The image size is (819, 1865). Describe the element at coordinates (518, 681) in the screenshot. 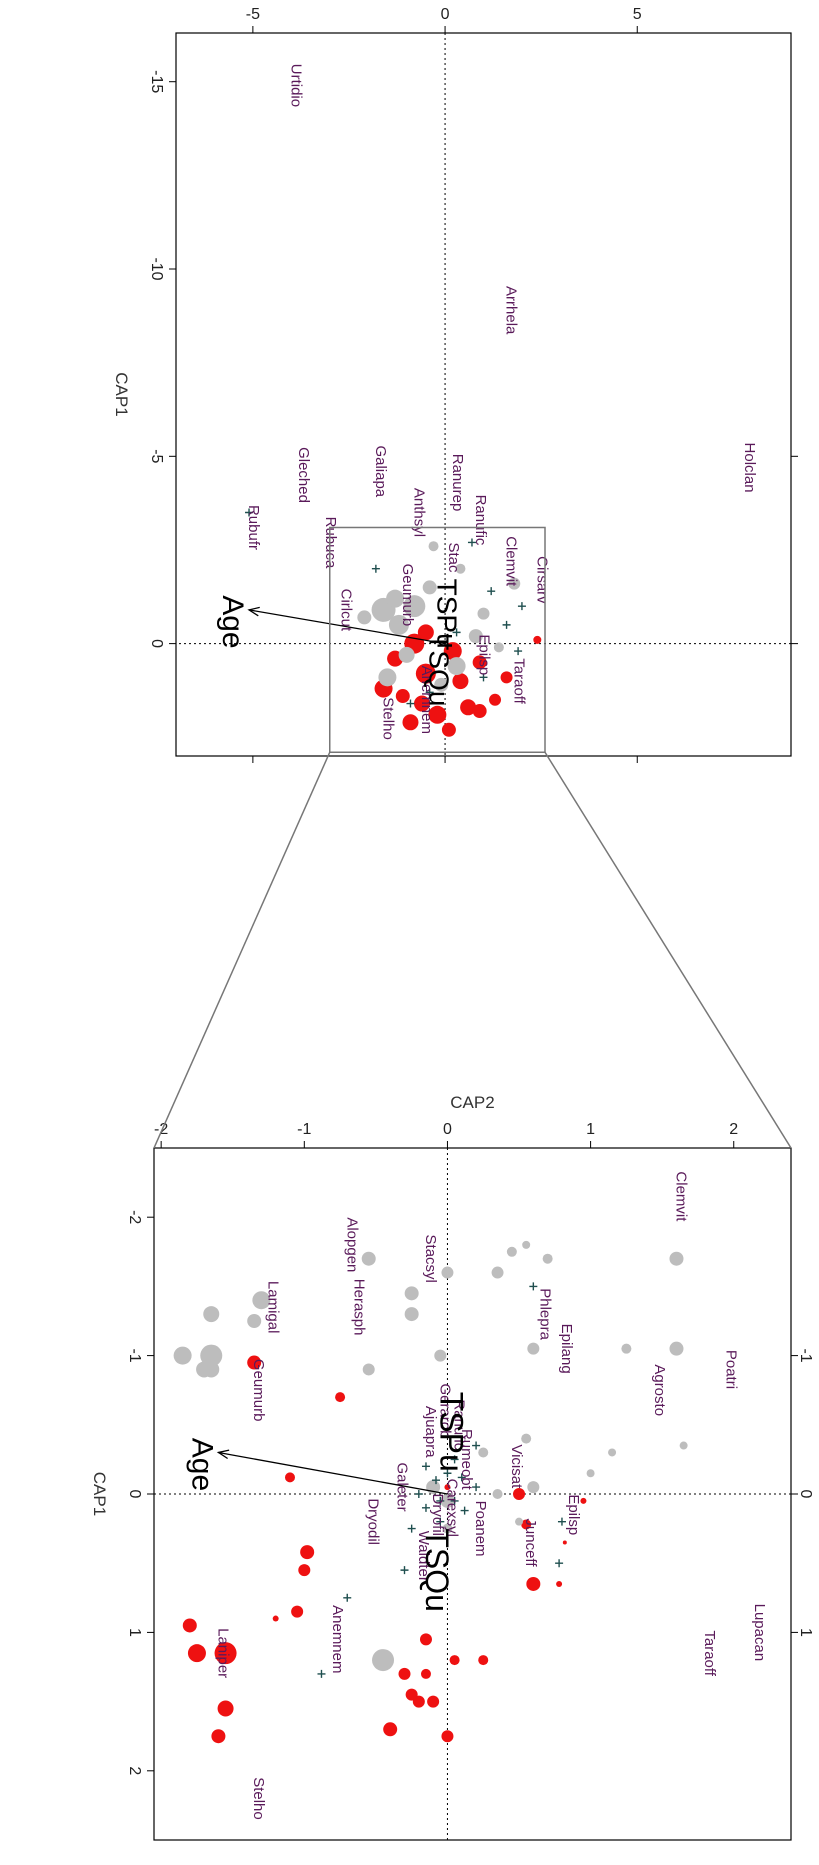

I see `species-label: Taraoff` at that location.